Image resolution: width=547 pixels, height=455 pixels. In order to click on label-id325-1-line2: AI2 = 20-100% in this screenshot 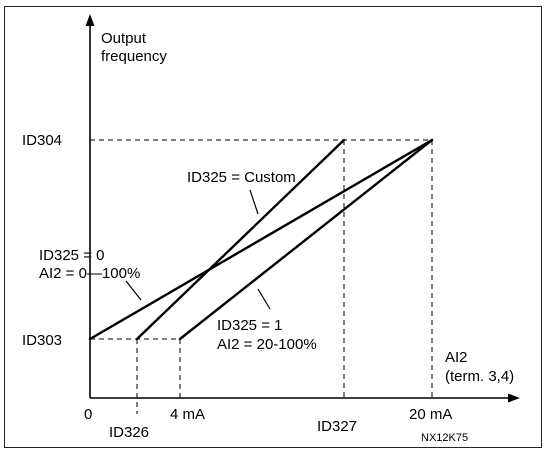, I will do `click(267, 344)`.